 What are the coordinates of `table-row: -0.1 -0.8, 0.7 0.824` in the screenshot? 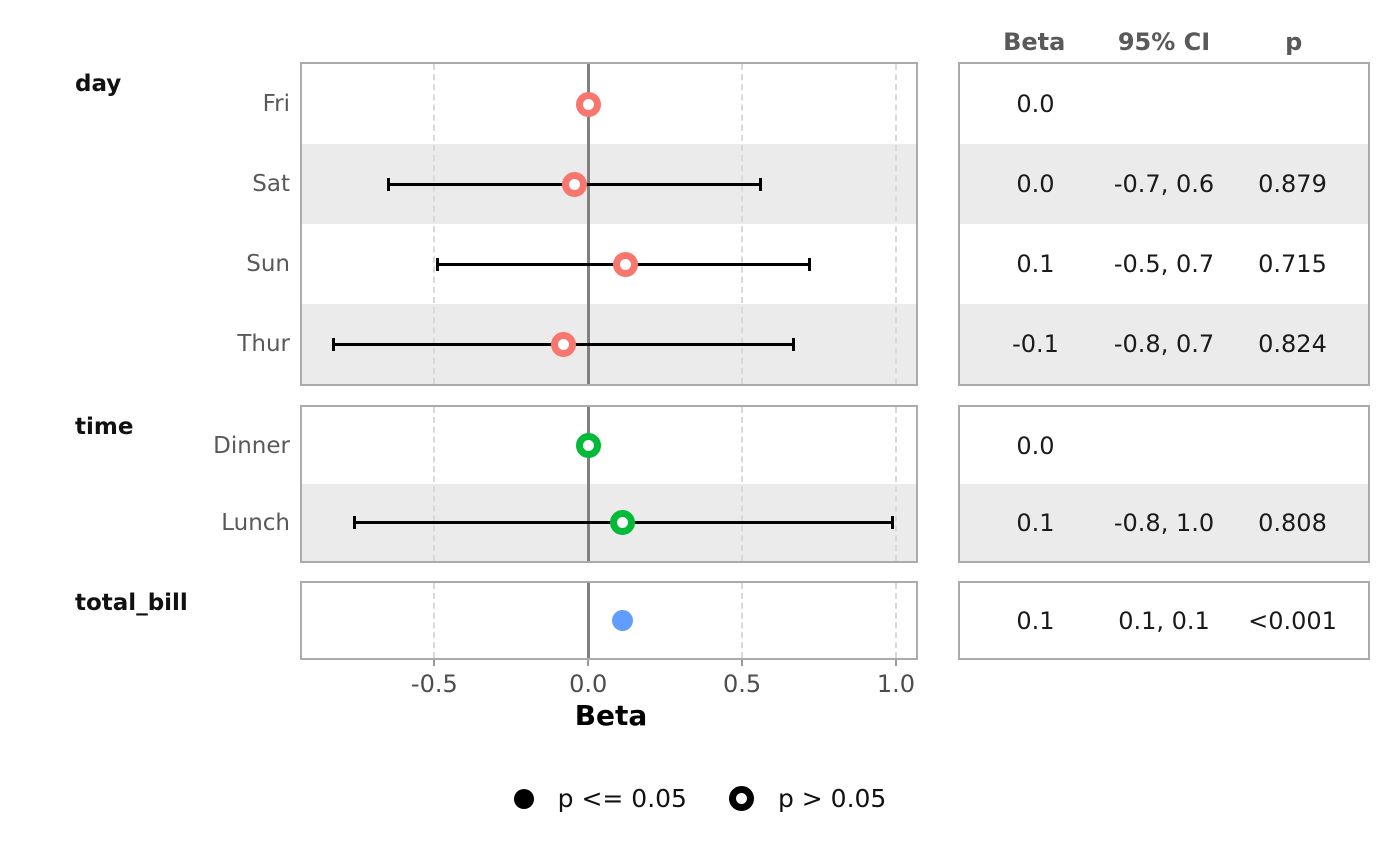 It's located at (1164, 344).